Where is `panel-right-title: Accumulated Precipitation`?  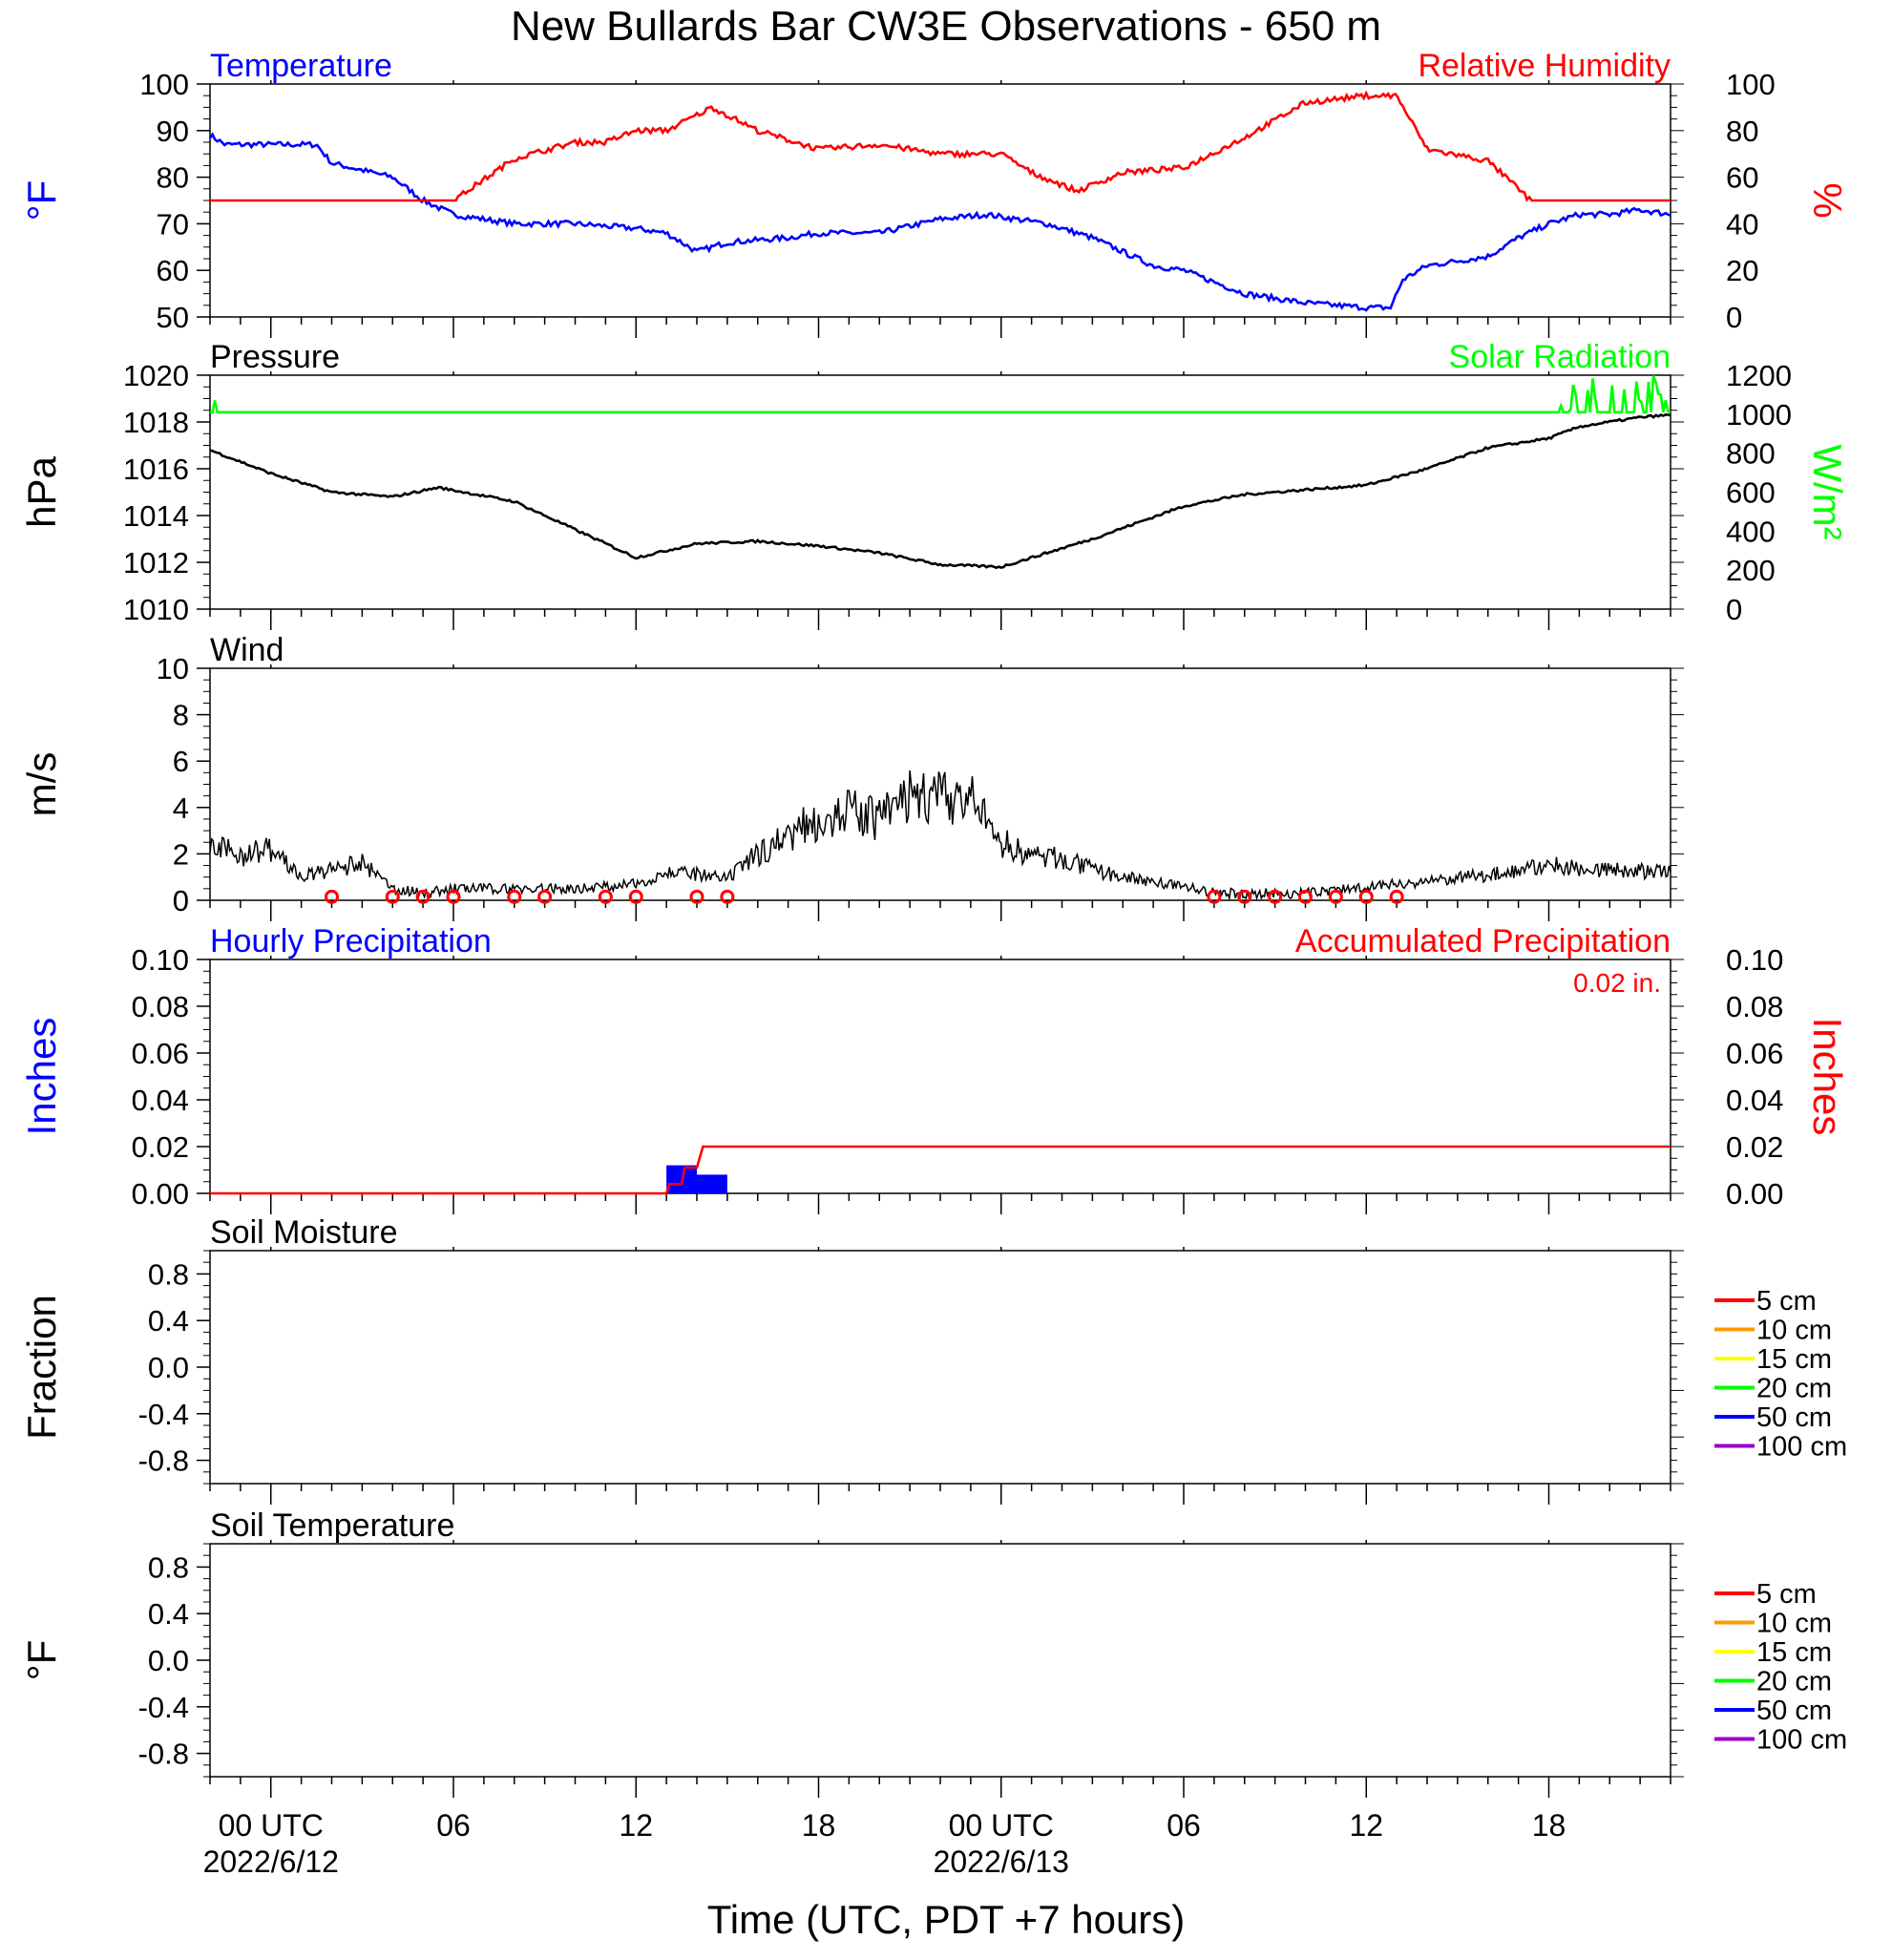
panel-right-title: Accumulated Precipitation is located at coordinates (1483, 941).